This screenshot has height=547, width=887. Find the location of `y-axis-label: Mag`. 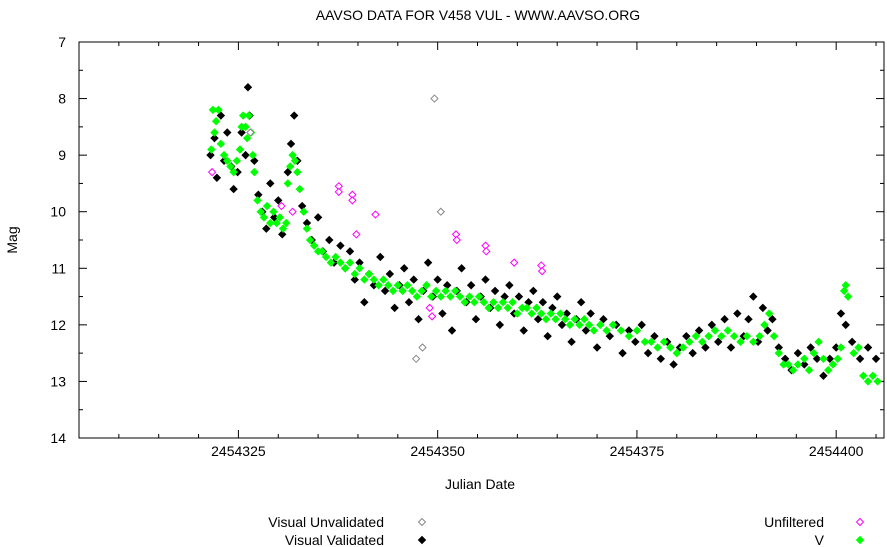

y-axis-label: Mag is located at coordinates (12, 239).